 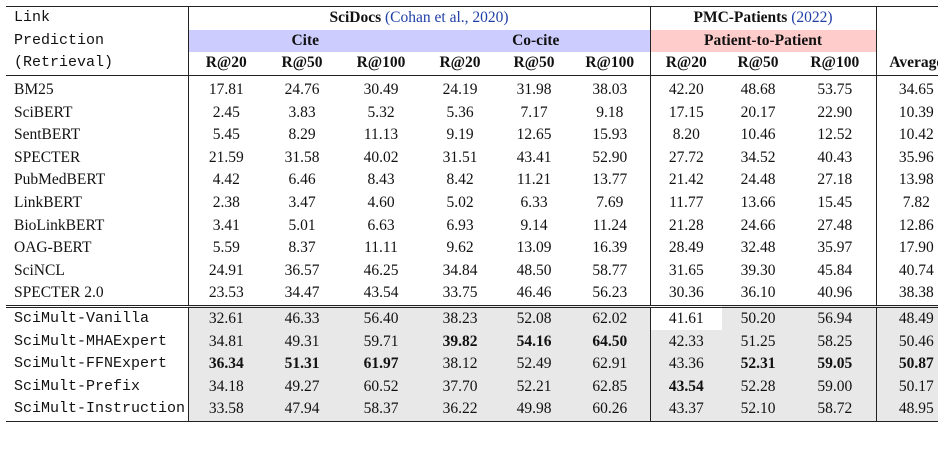 I want to click on score-cell: 38.03, so click(x=610, y=88).